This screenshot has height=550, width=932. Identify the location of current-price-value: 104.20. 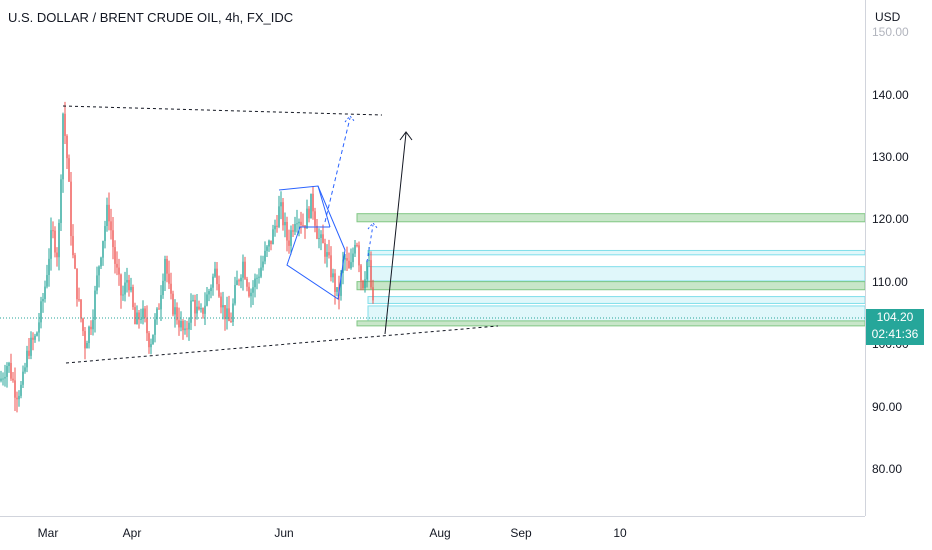
(895, 317).